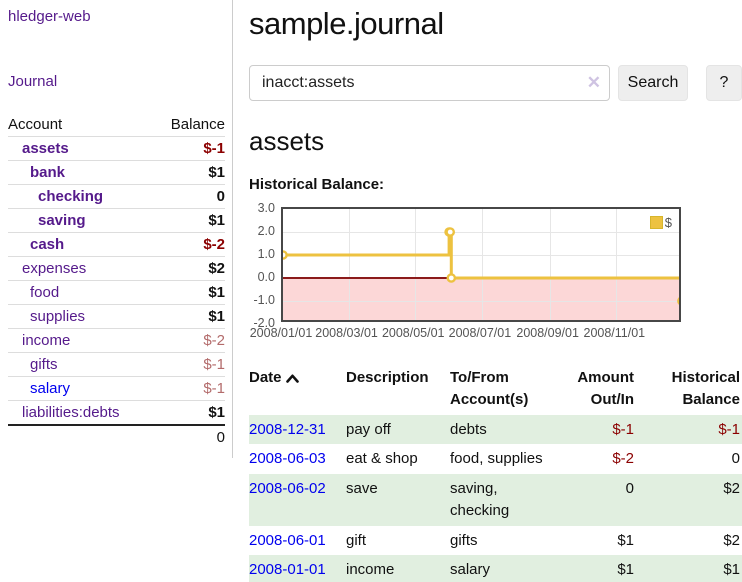 Image resolution: width=742 pixels, height=582 pixels. I want to click on register-row: 2008-12-31 pay off debts $-1 $-1, so click(495, 429).